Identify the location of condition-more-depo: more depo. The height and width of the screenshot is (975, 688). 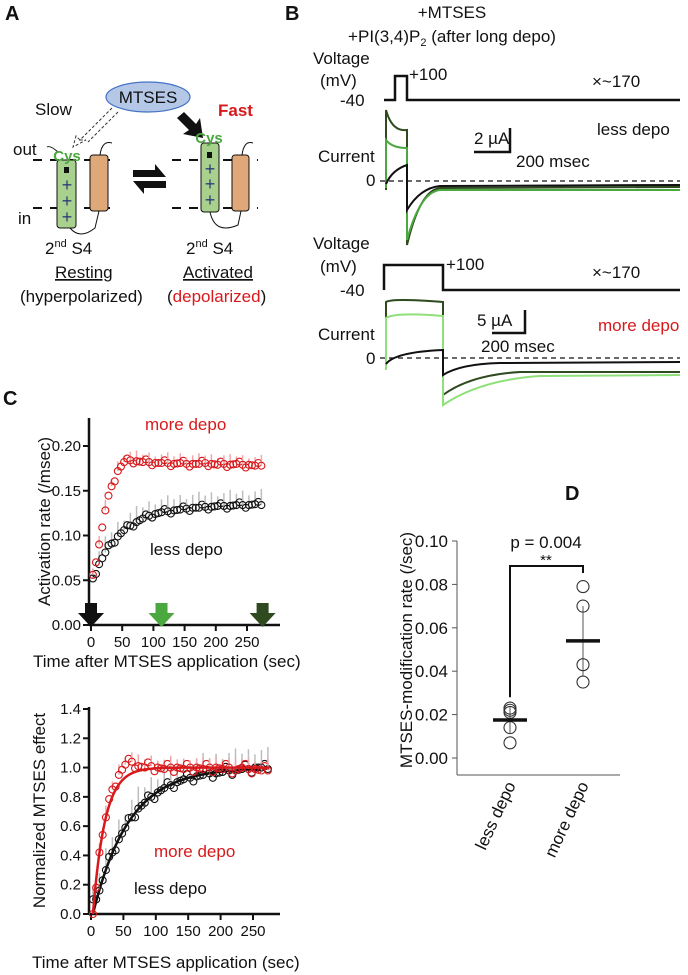
(638, 325).